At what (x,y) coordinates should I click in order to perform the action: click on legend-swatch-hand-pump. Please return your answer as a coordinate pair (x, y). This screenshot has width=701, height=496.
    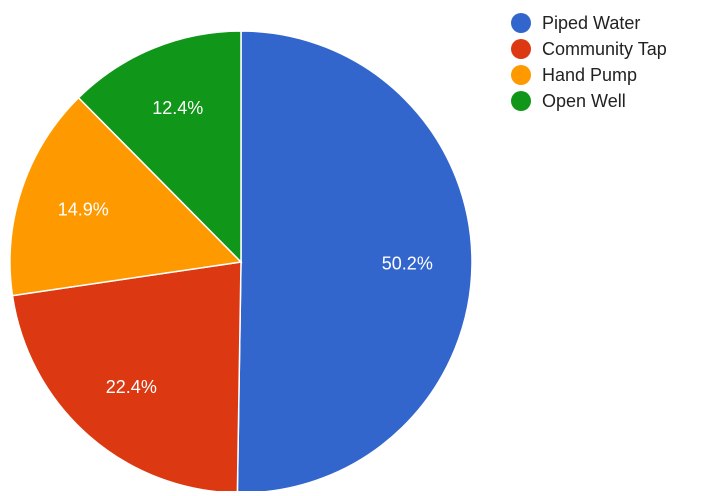
    Looking at the image, I should click on (521, 75).